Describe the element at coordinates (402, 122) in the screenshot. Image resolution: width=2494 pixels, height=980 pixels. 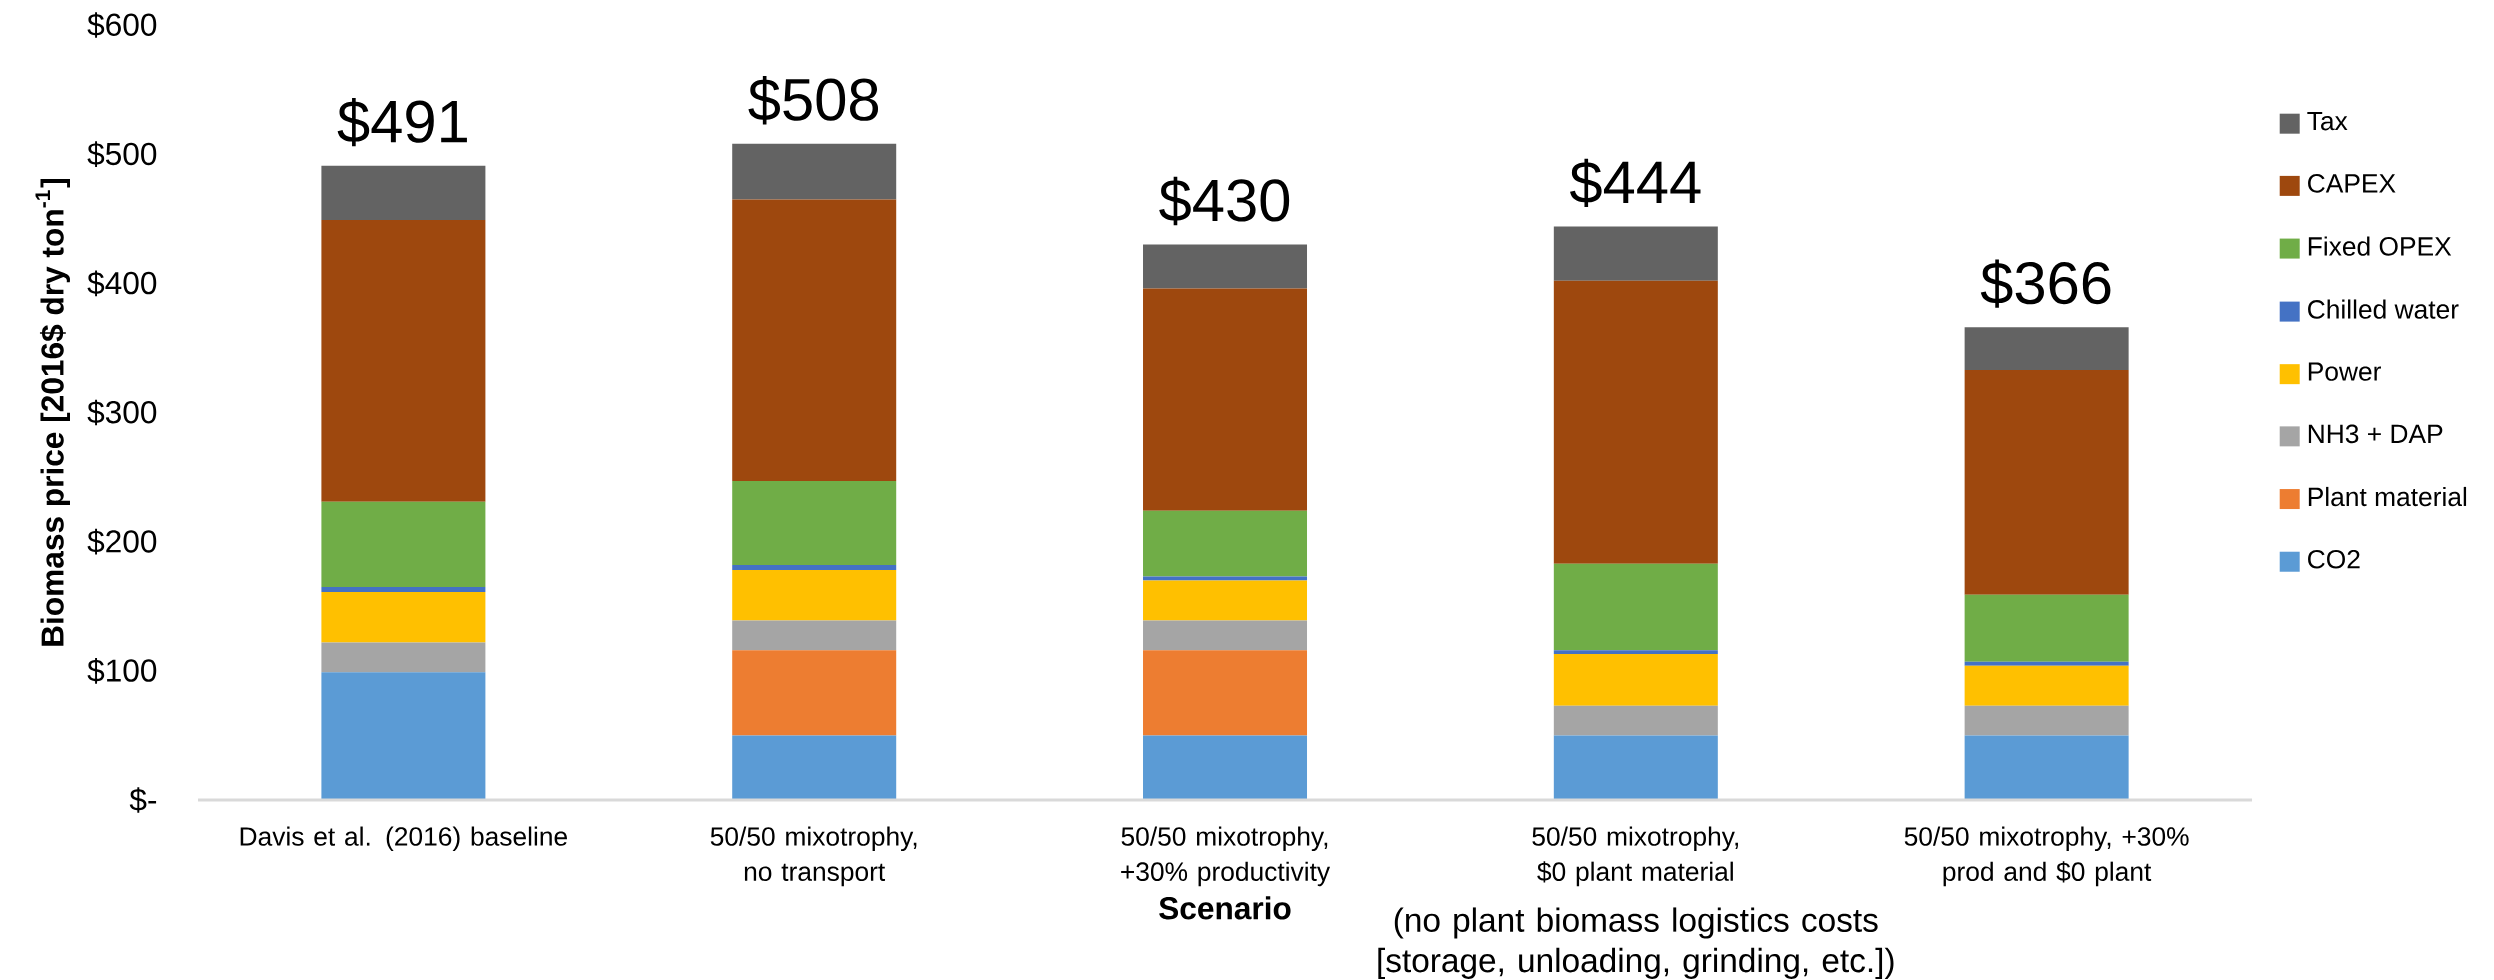
I see `total-label: $491` at that location.